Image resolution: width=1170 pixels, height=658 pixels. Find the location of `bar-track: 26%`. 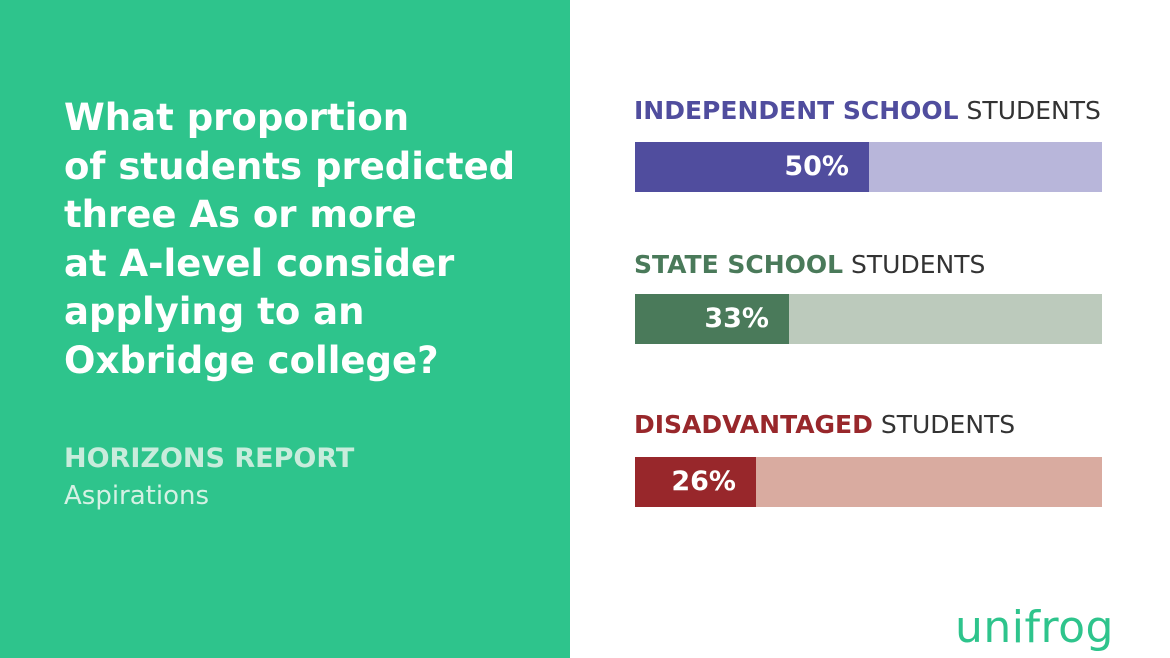

bar-track: 26% is located at coordinates (868, 482).